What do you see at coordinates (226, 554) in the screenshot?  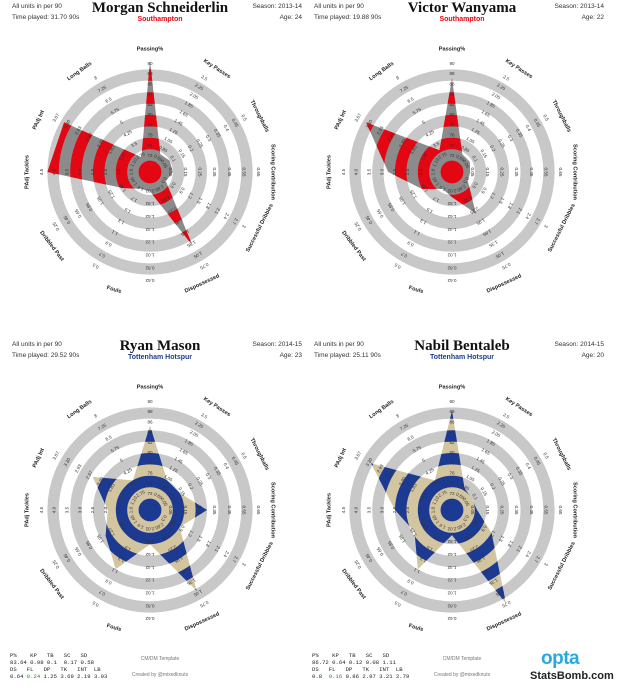 I see `tick-label: 2.4` at bounding box center [226, 554].